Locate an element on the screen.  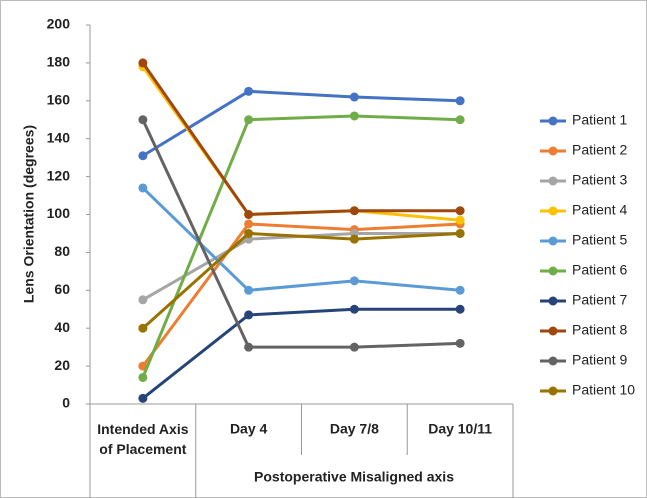
legend-label: Patient 10 is located at coordinates (603, 390).